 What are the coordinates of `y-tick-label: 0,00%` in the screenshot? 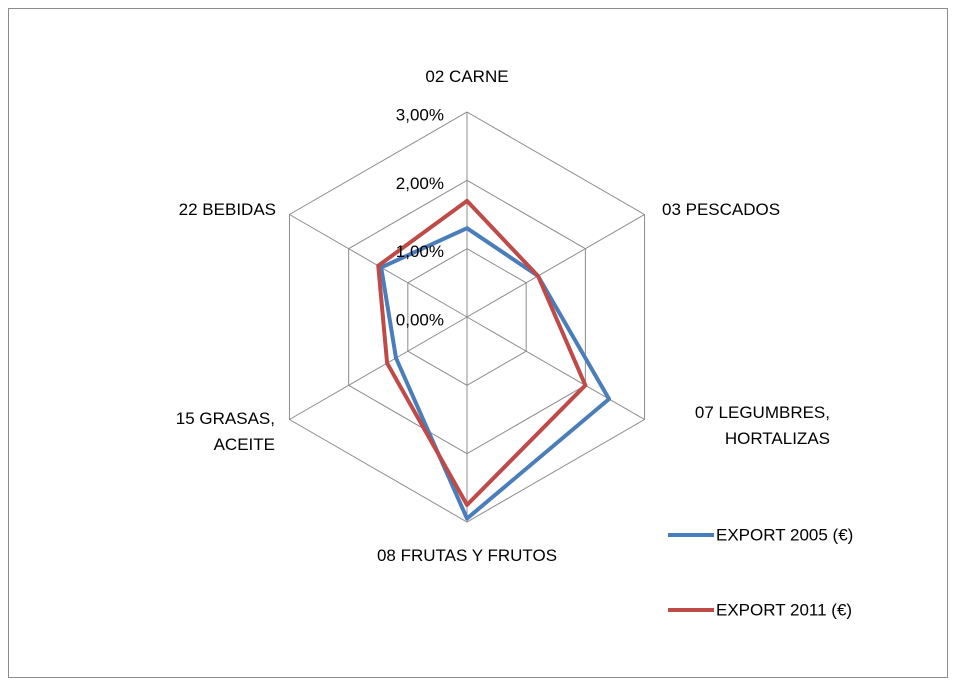 It's located at (420, 319).